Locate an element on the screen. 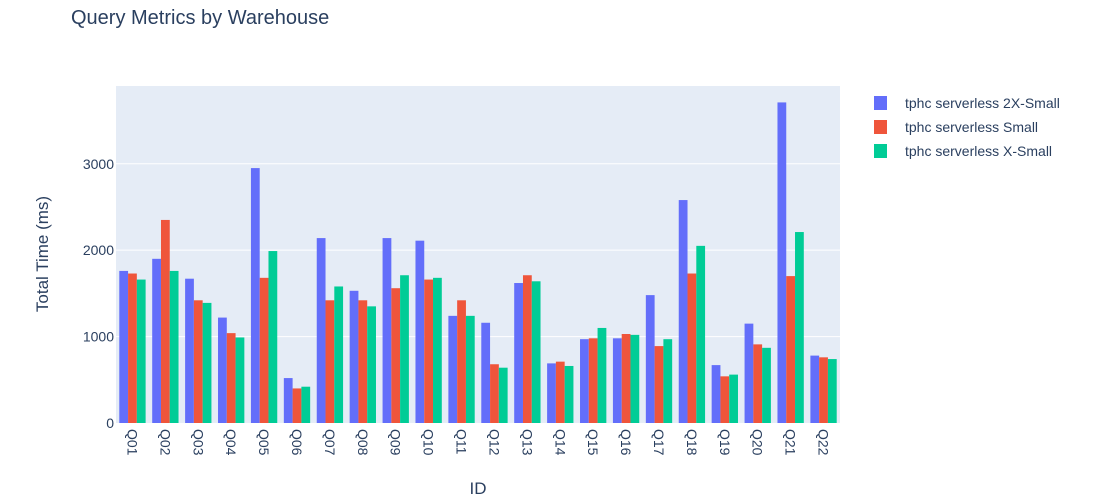  x-tick-label: Q10 is located at coordinates (429, 442).